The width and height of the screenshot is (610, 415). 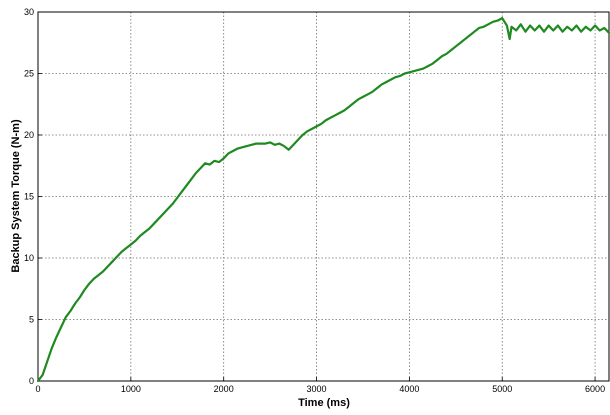 What do you see at coordinates (31, 320) in the screenshot?
I see `y-tick-label: 5` at bounding box center [31, 320].